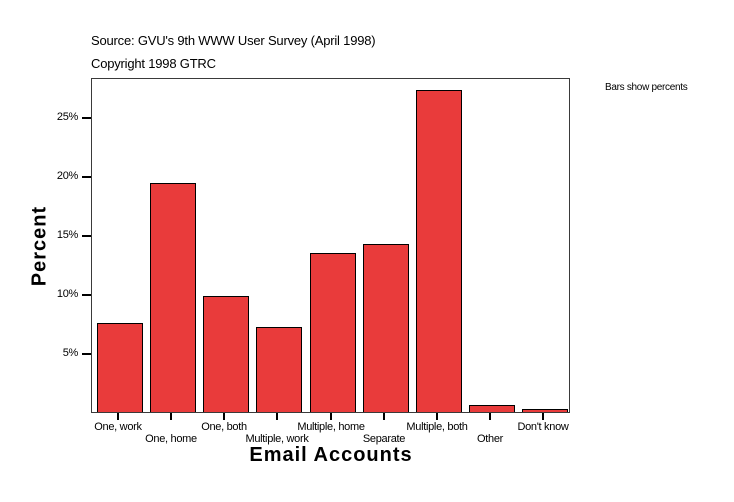 This screenshot has height=502, width=734. What do you see at coordinates (384, 439) in the screenshot?
I see `x-tick-label: Separate` at bounding box center [384, 439].